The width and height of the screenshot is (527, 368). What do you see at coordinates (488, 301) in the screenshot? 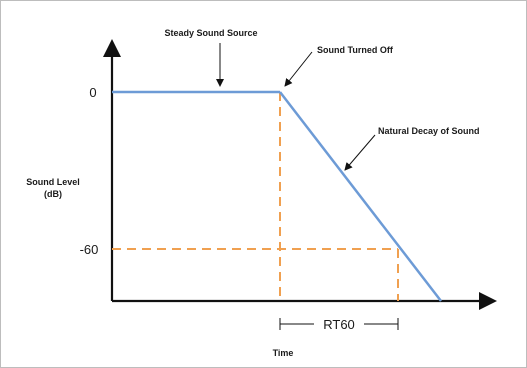
I see `x-axis-arrowhead` at bounding box center [488, 301].